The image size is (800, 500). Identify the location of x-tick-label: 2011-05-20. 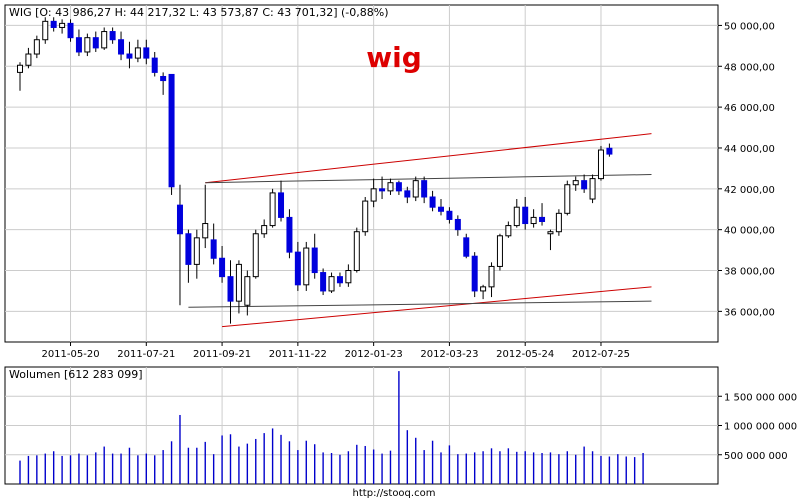
(70, 354).